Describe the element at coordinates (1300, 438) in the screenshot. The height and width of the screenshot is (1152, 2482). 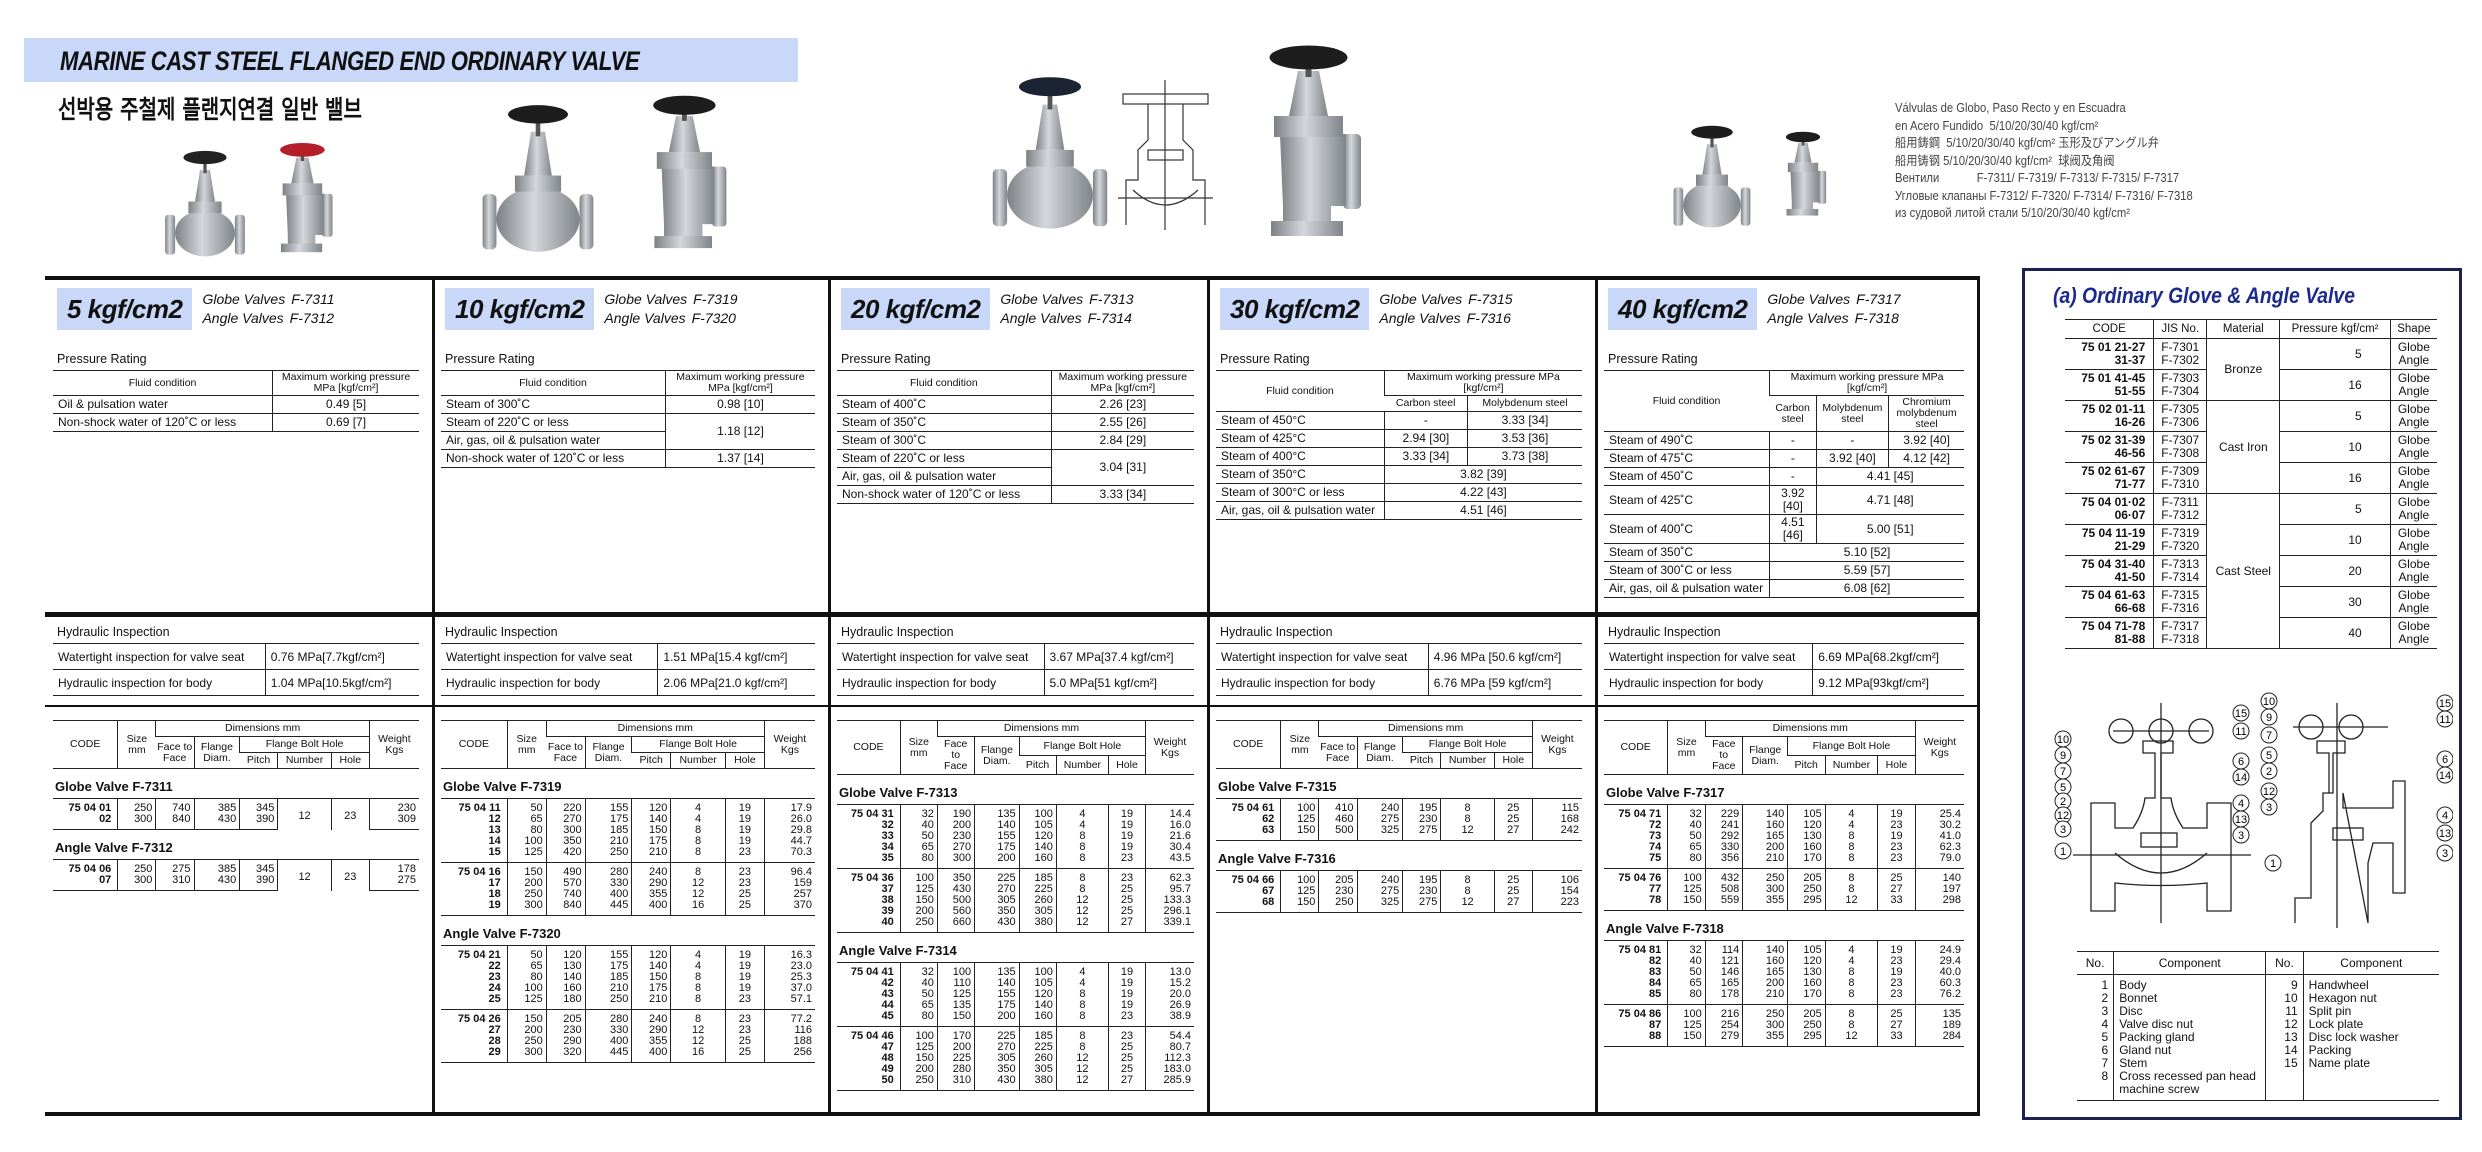
I see `fluid-condition: Steam of 425°C` at that location.